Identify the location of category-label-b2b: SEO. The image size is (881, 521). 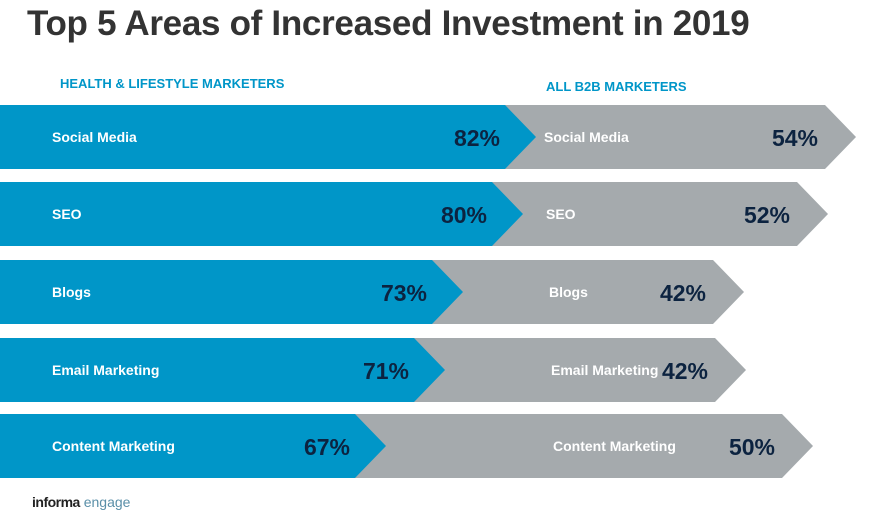
(561, 214).